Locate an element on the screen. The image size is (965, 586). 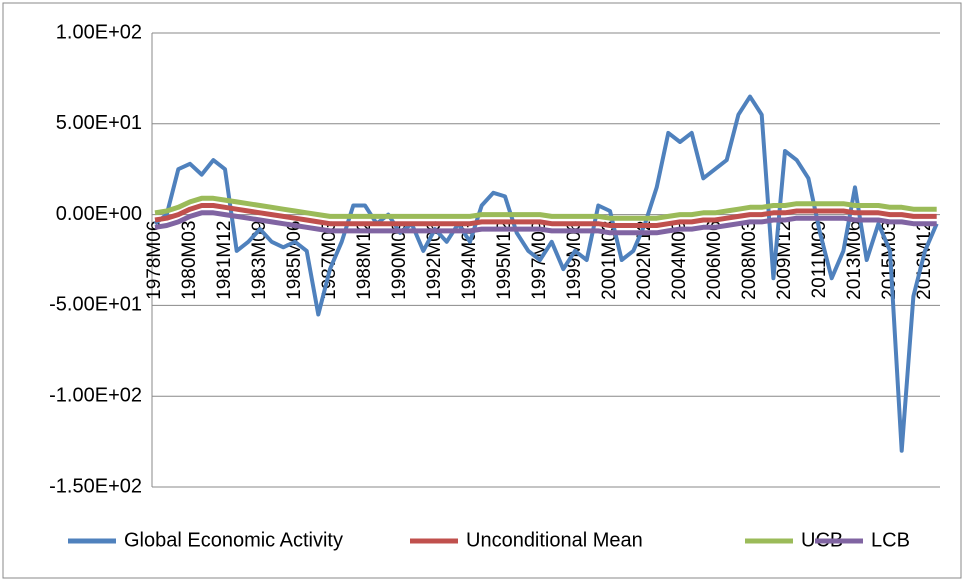
x-tick-label: 2004M09 is located at coordinates (679, 260).